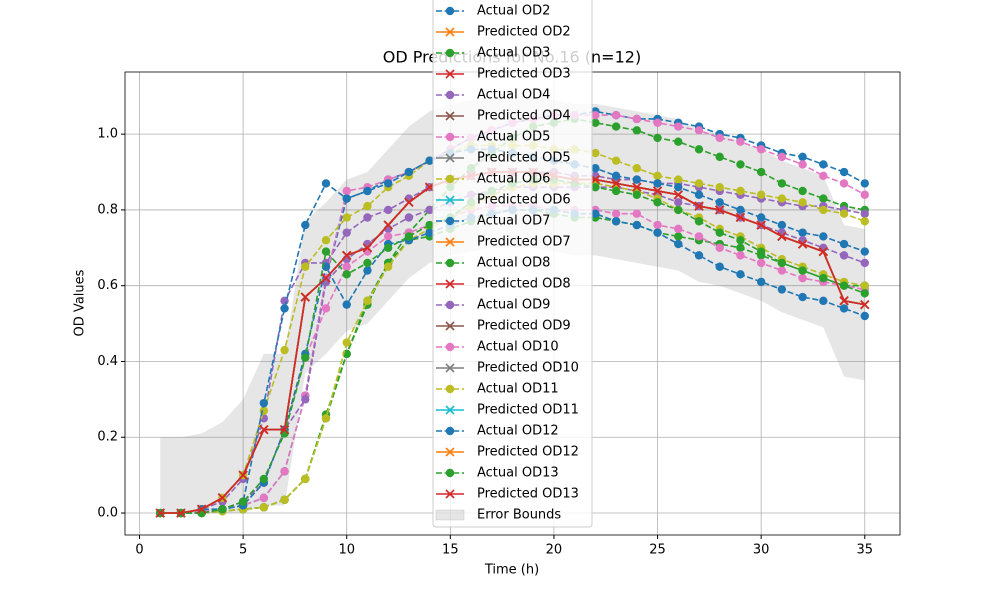  I want to click on x-tick-label: 10, so click(346, 550).